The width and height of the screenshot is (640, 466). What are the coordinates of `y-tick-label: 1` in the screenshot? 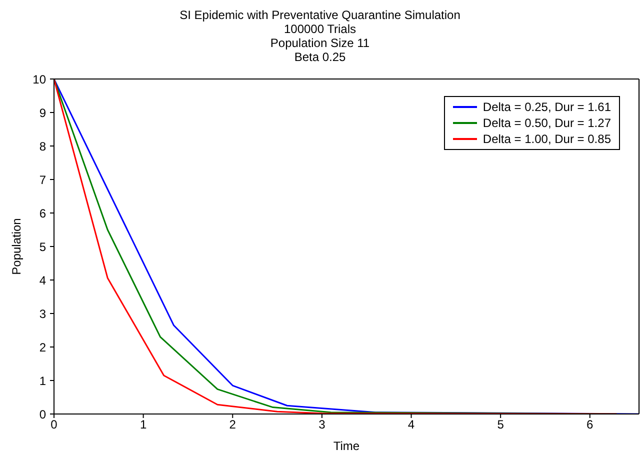 It's located at (42, 381).